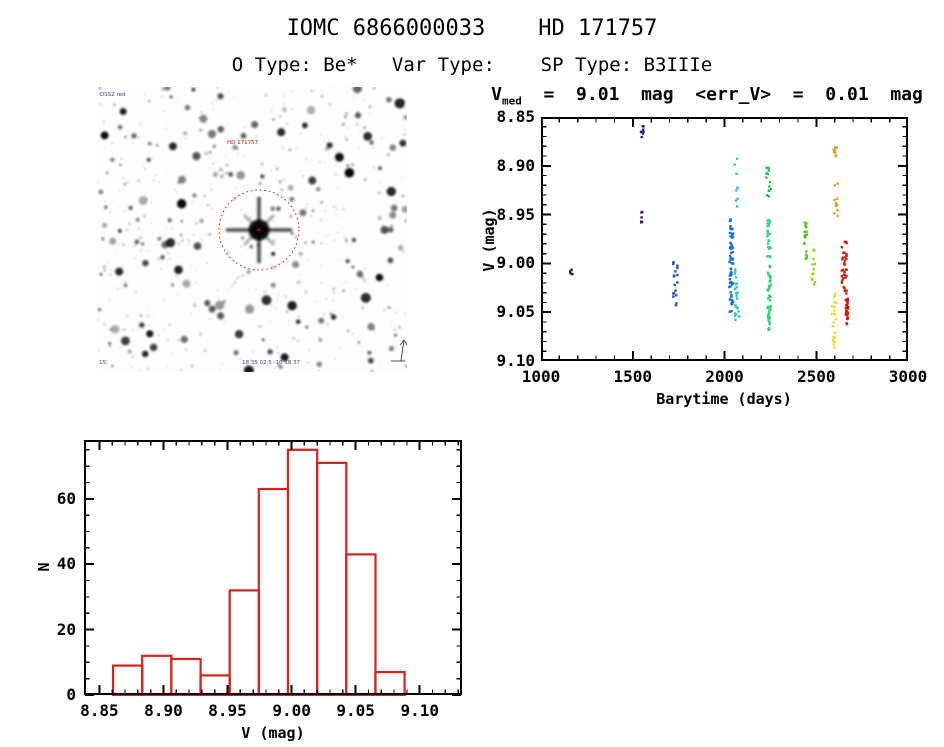  Describe the element at coordinates (227, 710) in the screenshot. I see `hist-xtick-label: 8.95` at that location.